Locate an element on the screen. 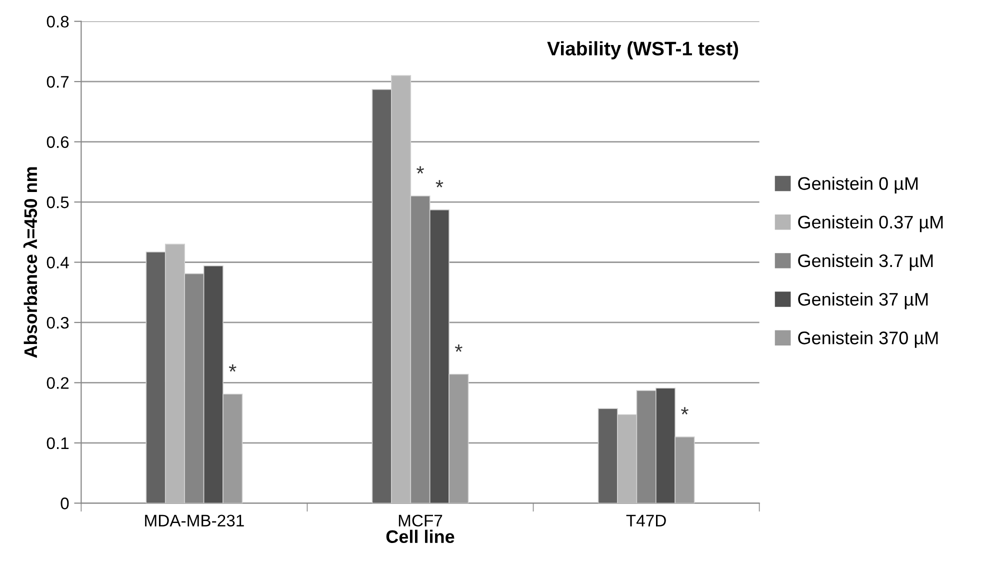  y-axis-title: Absorbance λ=450 nm is located at coordinates (30, 262).